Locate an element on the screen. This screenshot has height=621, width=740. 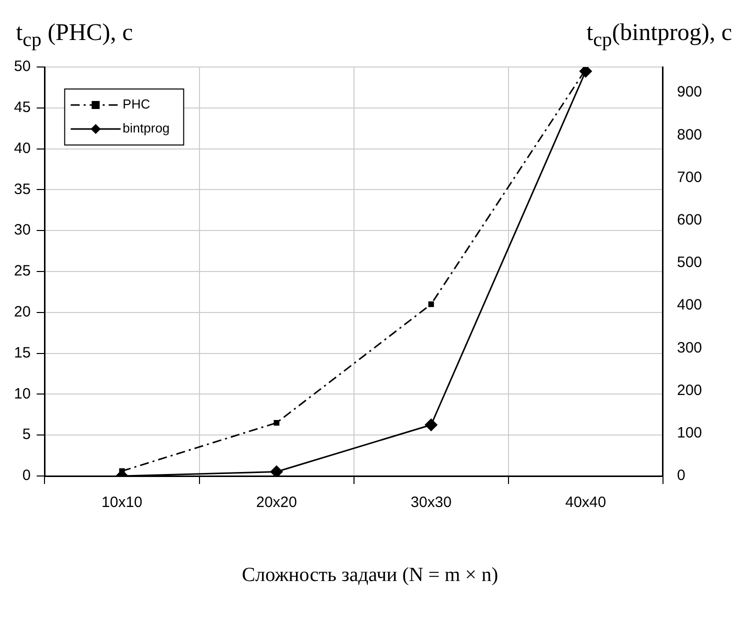
y-tick-label: 20 is located at coordinates (22, 312).